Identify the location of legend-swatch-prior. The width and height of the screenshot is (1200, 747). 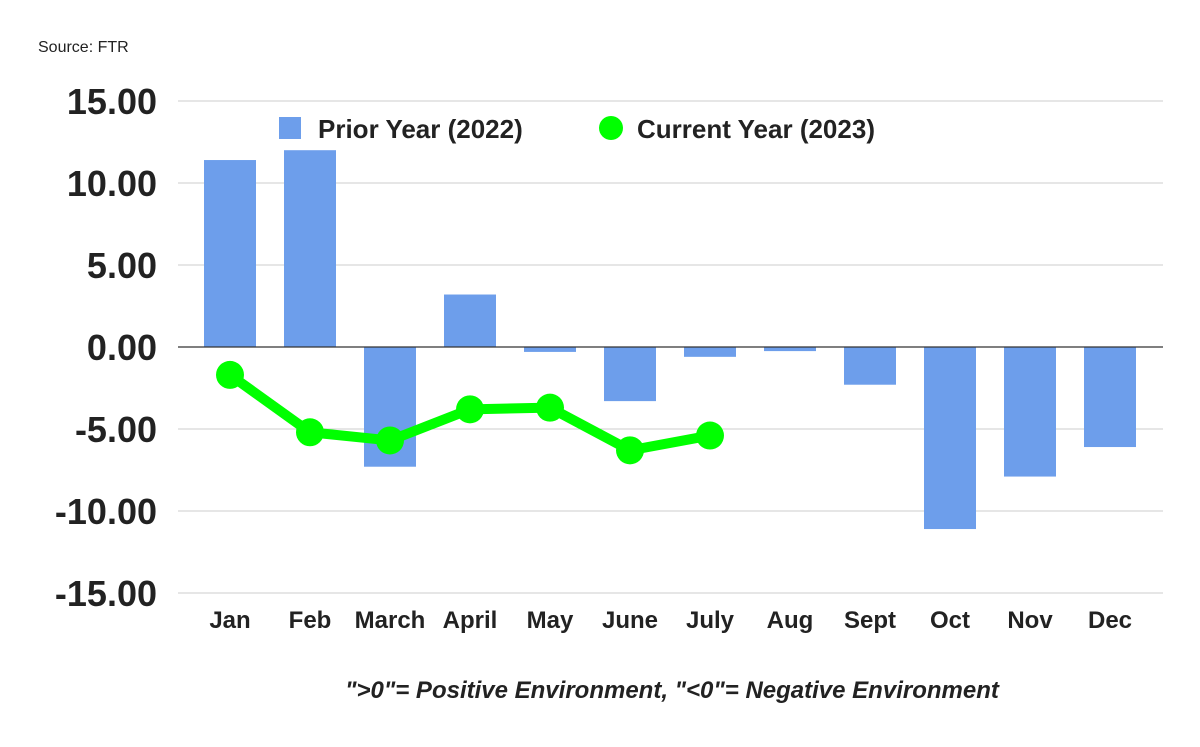
(290, 128).